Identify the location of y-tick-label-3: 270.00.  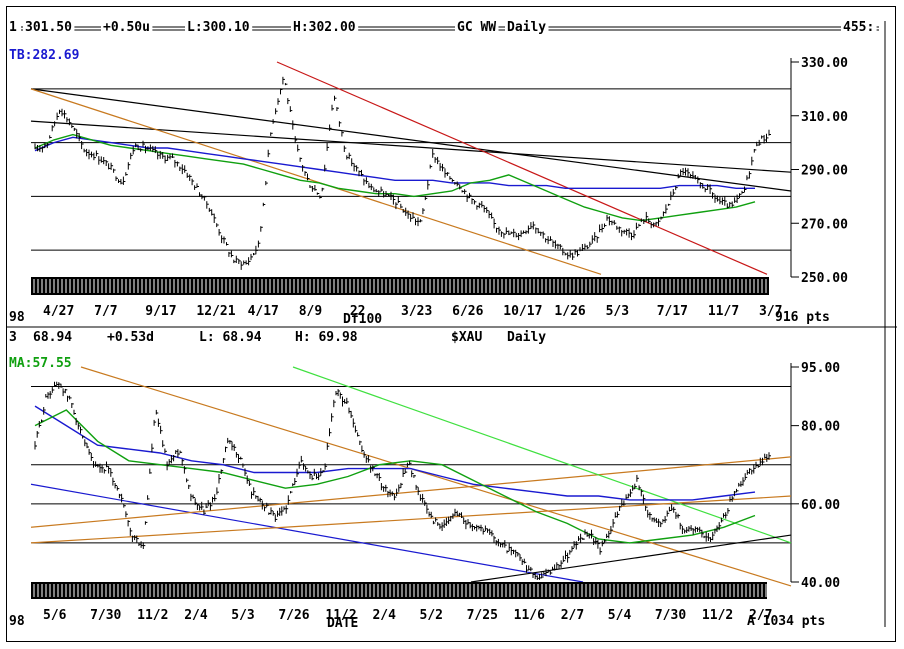
(824, 224).